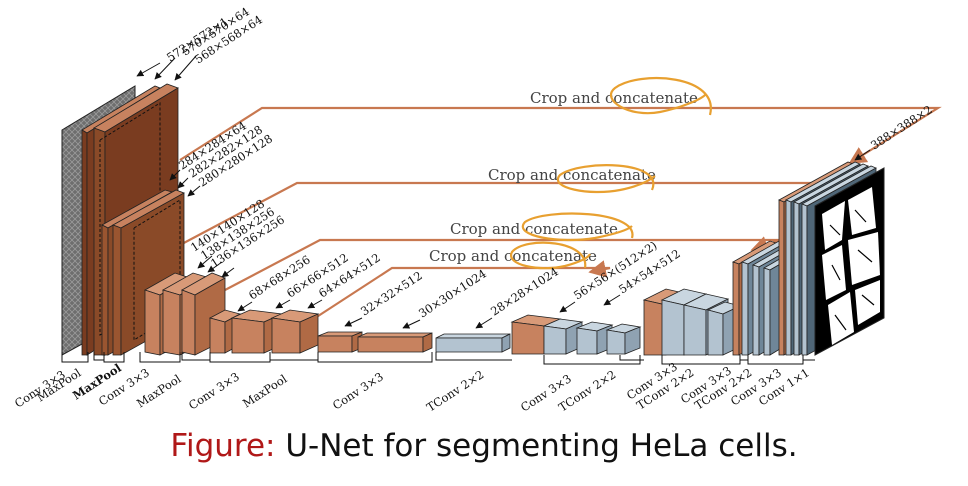  What do you see at coordinates (264, 331) in the screenshot?
I see `encoder-level-4-blocks` at bounding box center [264, 331].